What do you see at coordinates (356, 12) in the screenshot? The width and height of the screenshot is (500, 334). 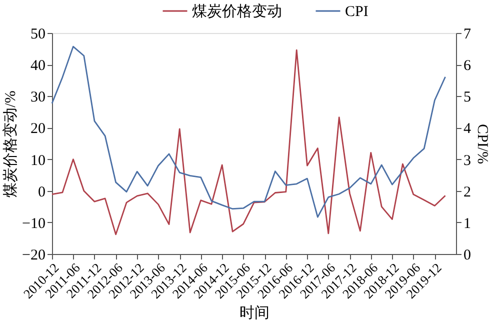 I see `legend-label: CPI` at bounding box center [356, 12].